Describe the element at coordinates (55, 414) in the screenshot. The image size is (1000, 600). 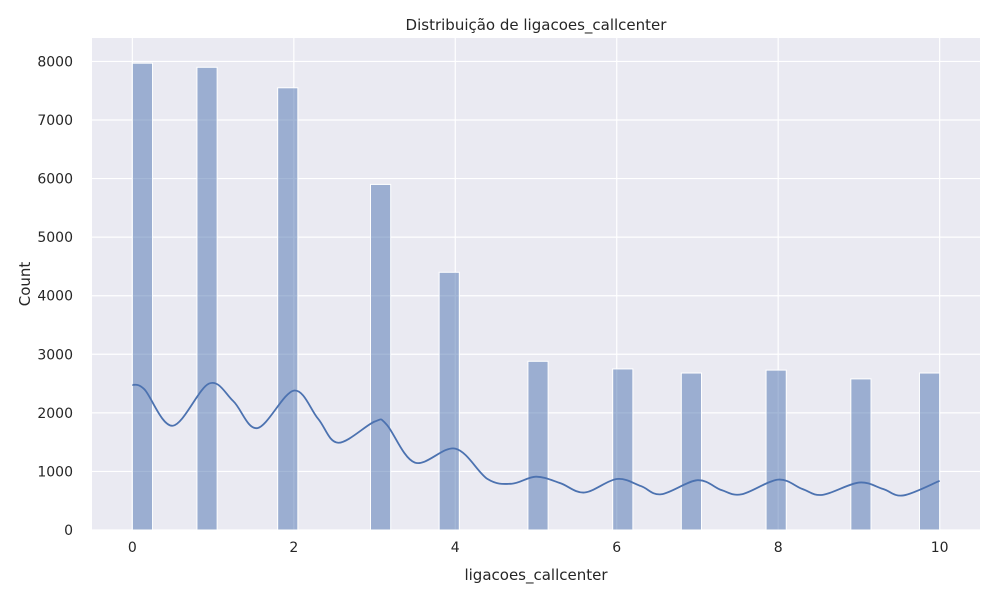
I see `y-tick-label: 2000` at that location.